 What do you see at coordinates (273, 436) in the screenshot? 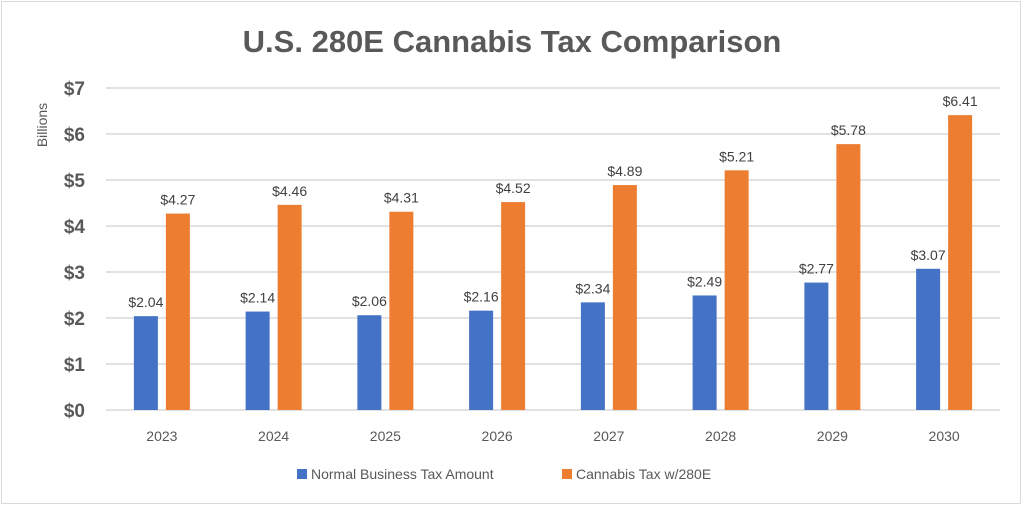
I see `x-tick-label: 2024` at bounding box center [273, 436].